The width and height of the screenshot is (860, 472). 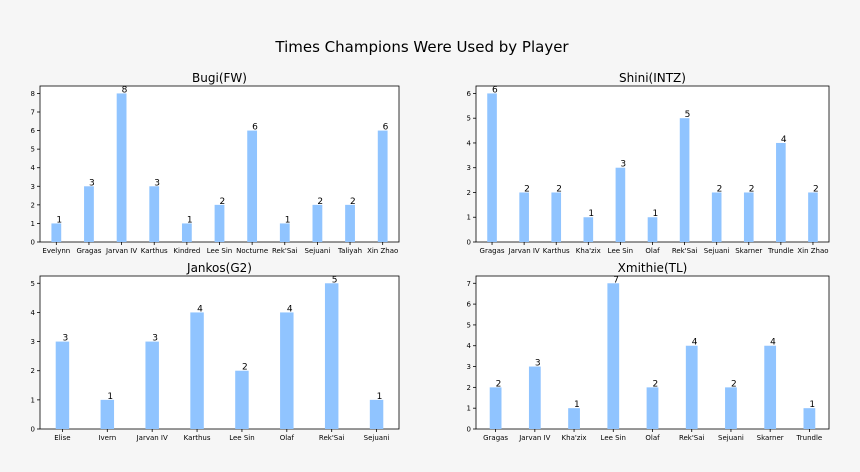 I want to click on data-label: 8, so click(x=125, y=90).